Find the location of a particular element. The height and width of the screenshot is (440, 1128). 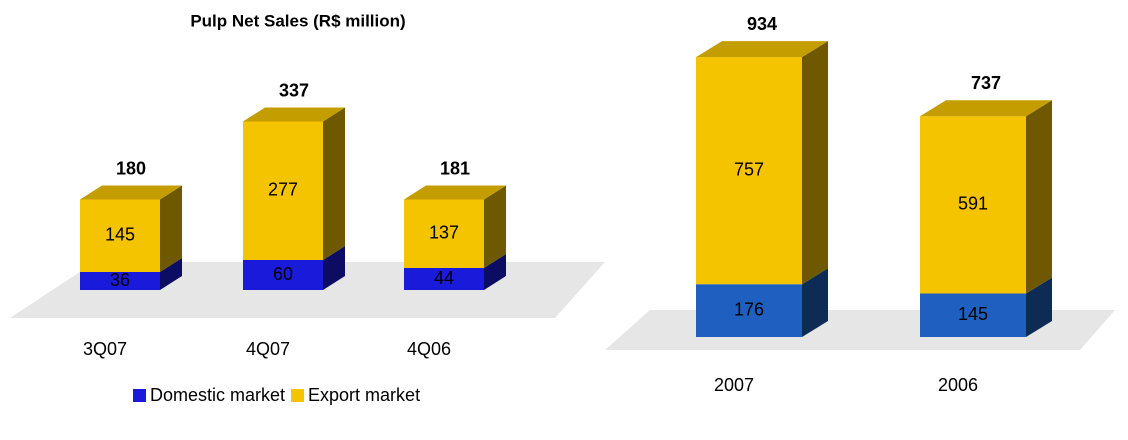

chart-title: Pulp Net Sales (R$ million) is located at coordinates (297, 20).